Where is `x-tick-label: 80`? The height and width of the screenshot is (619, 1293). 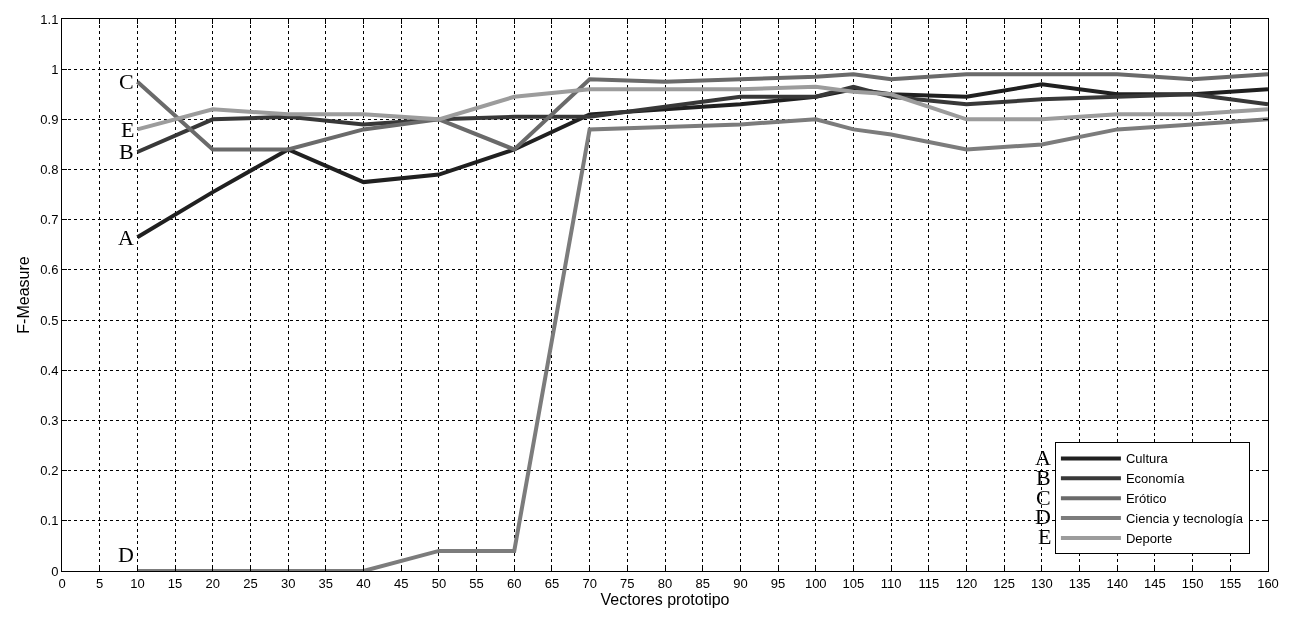
x-tick-label: 80 is located at coordinates (665, 583).